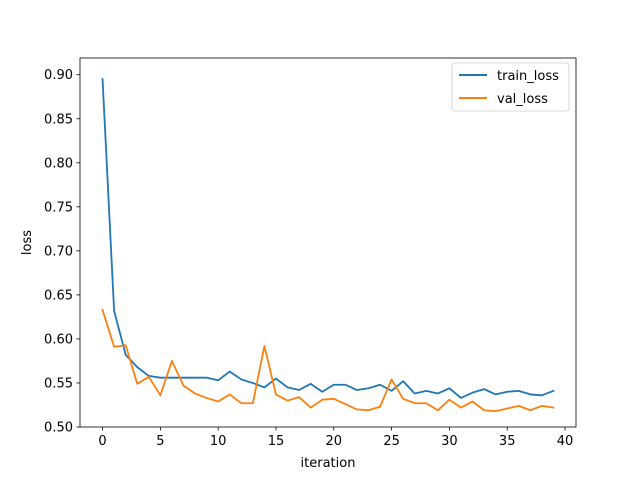  What do you see at coordinates (58, 163) in the screenshot?
I see `y-tick-label: 0.80` at bounding box center [58, 163].